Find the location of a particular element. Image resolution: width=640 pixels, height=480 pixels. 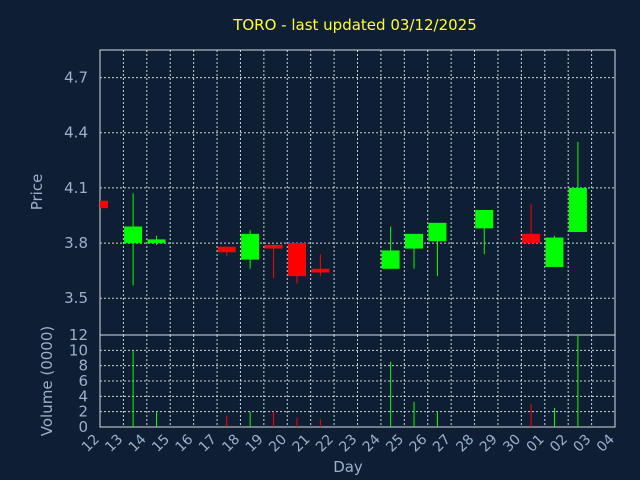

x-tick-label: 14 is located at coordinates (138, 443).